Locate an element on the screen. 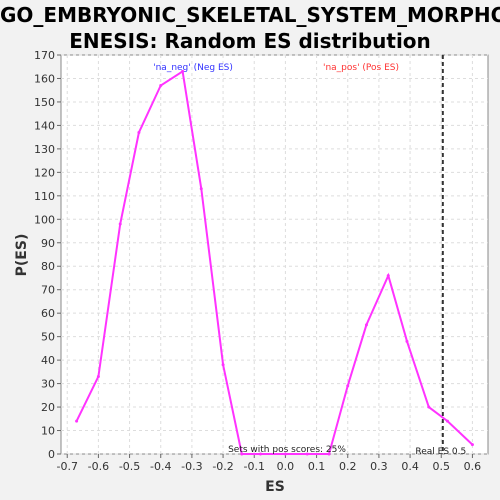 Image resolution: width=500 pixels, height=500 pixels. x-tick-label: -0.3 is located at coordinates (191, 466).